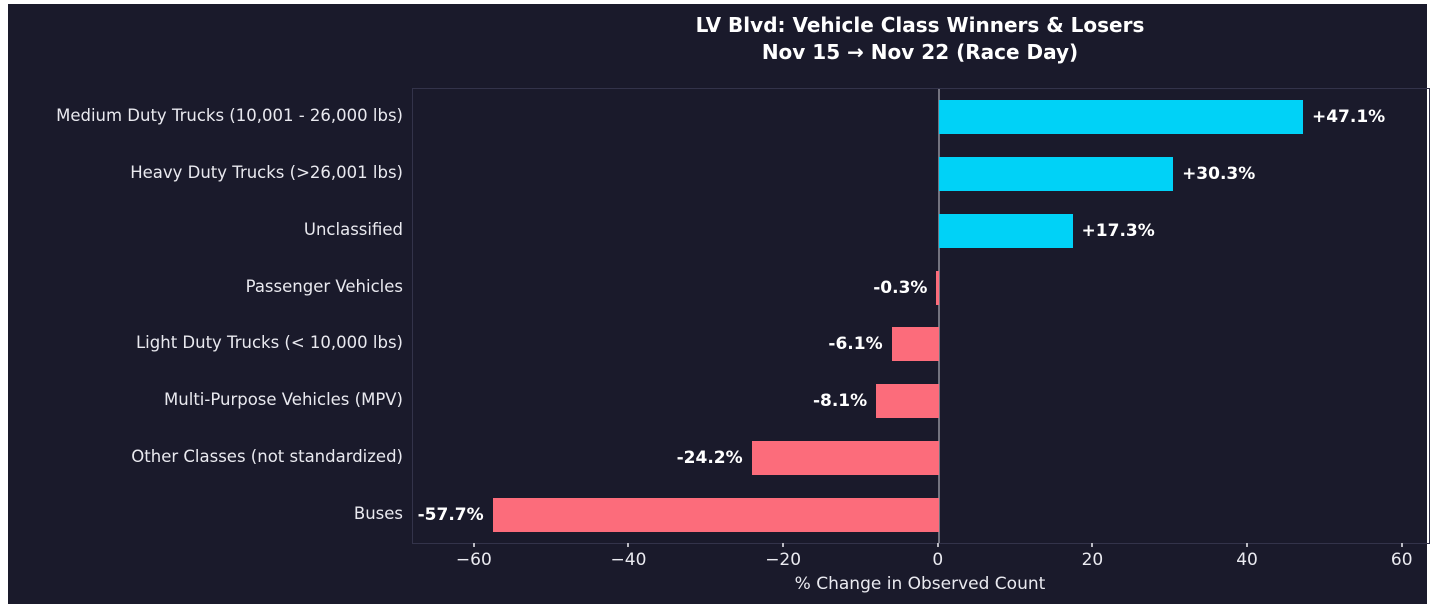 This screenshot has width=1436, height=616. What do you see at coordinates (269, 343) in the screenshot?
I see `category-label: Light Duty Trucks (< 10,000 lbs)` at bounding box center [269, 343].